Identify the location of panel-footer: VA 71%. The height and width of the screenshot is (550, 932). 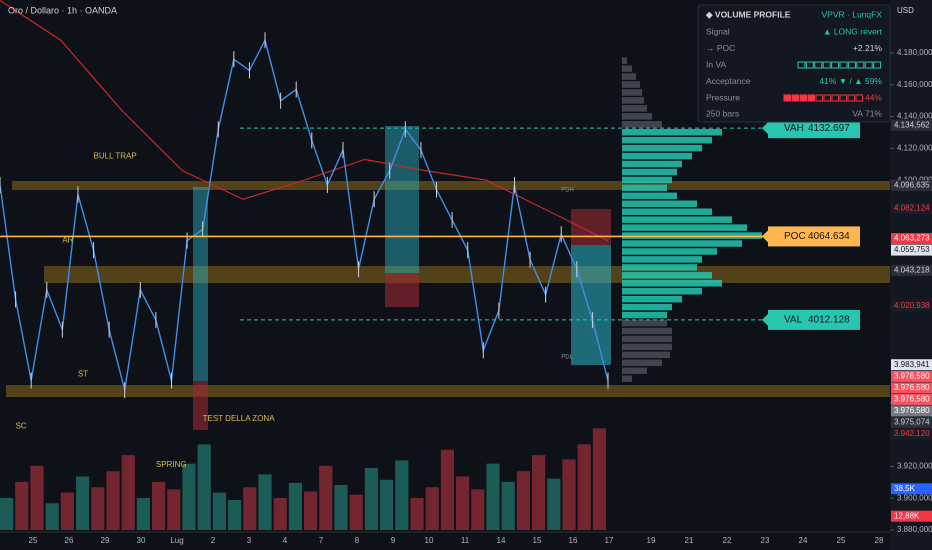
(867, 113).